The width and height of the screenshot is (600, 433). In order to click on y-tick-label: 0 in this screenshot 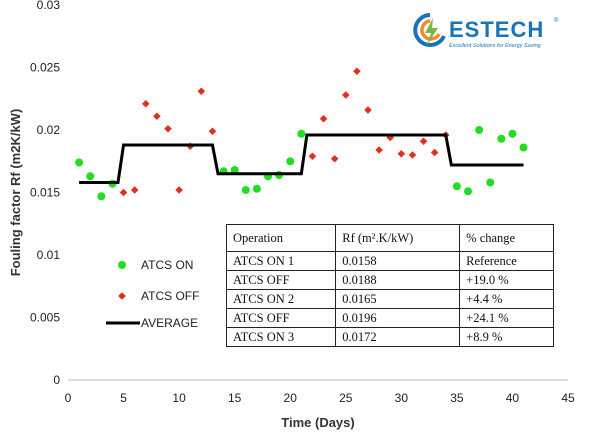, I will do `click(56, 380)`.